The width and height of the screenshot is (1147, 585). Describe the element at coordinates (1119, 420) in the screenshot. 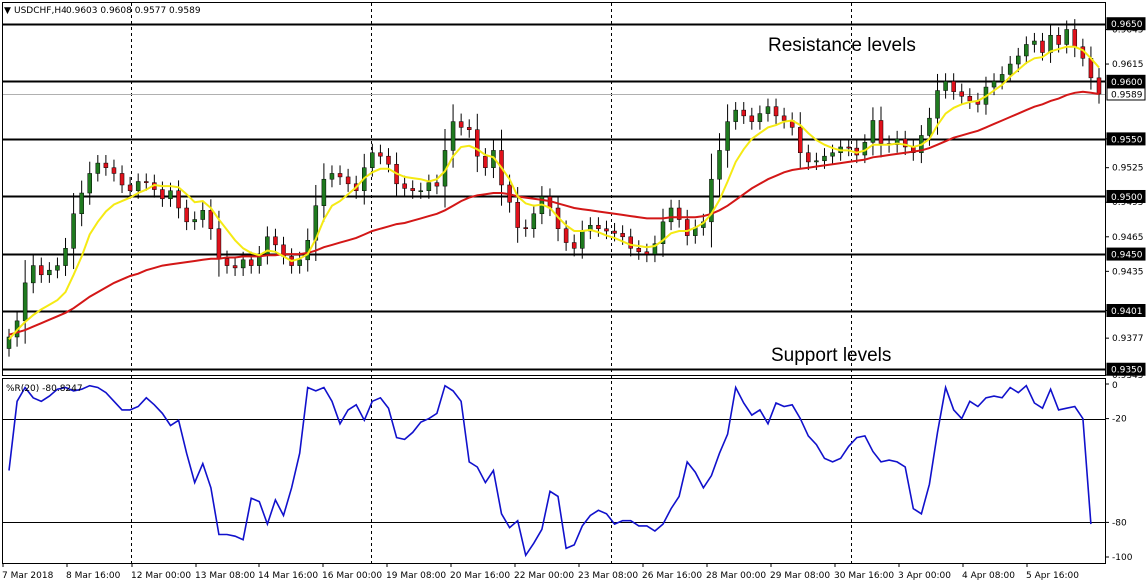

I see `osc-tick-label: -20` at that location.